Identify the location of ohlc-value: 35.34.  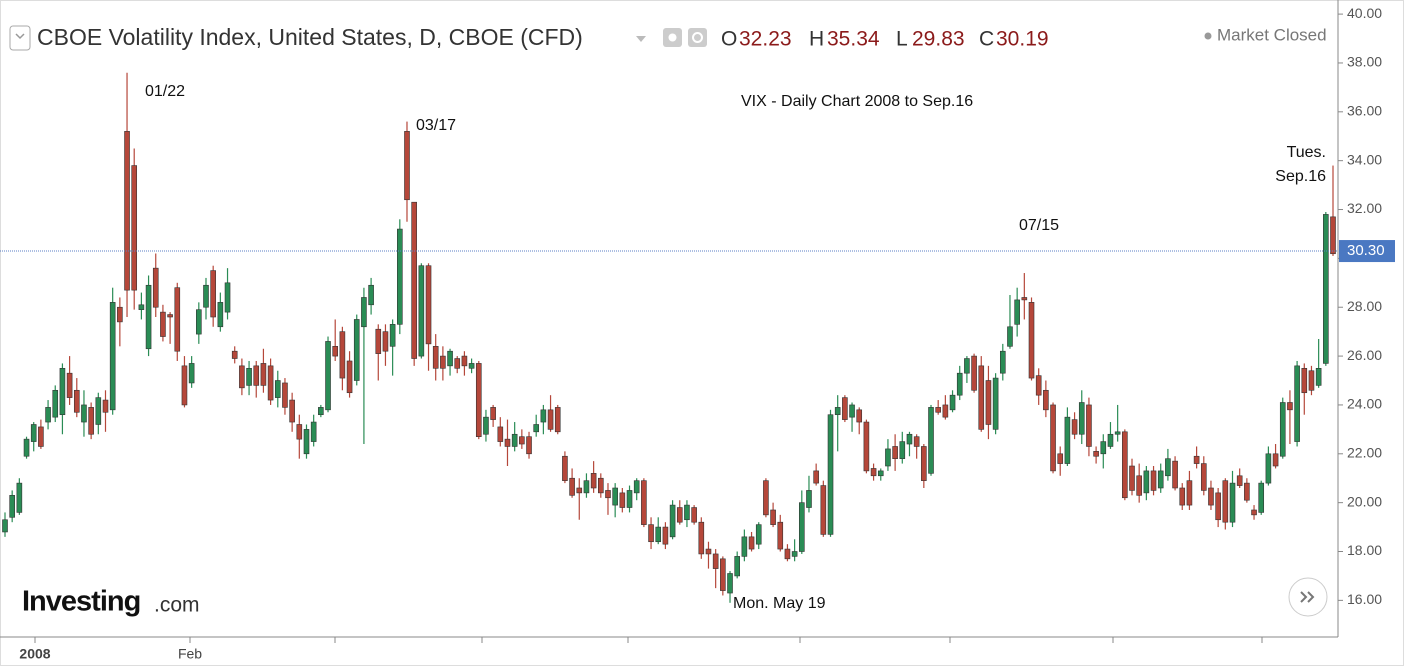
(853, 39).